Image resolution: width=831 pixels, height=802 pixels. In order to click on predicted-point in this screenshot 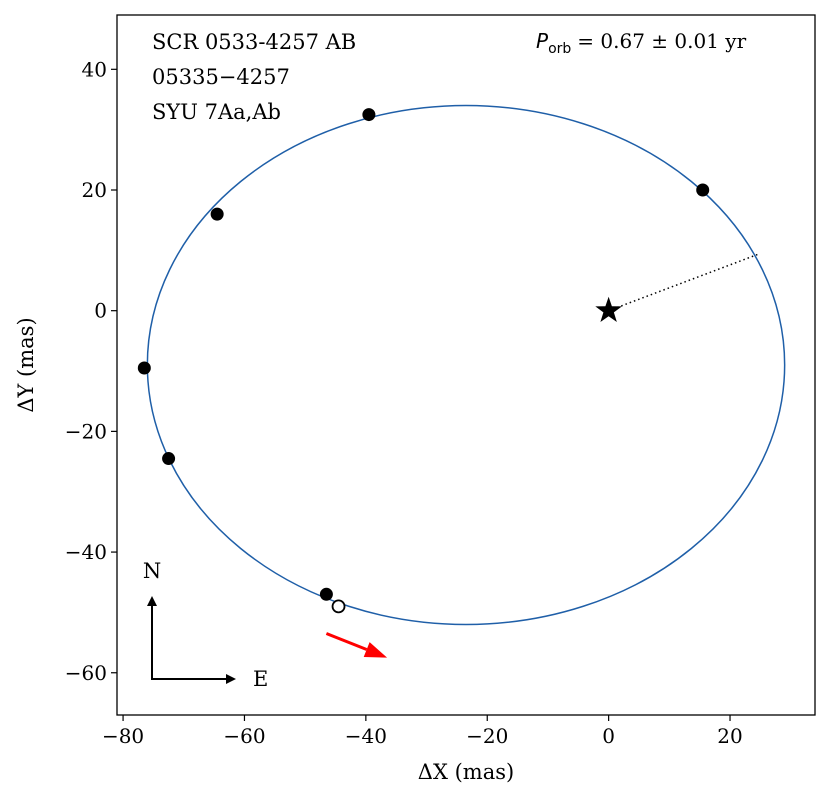, I will do `click(338, 606)`.